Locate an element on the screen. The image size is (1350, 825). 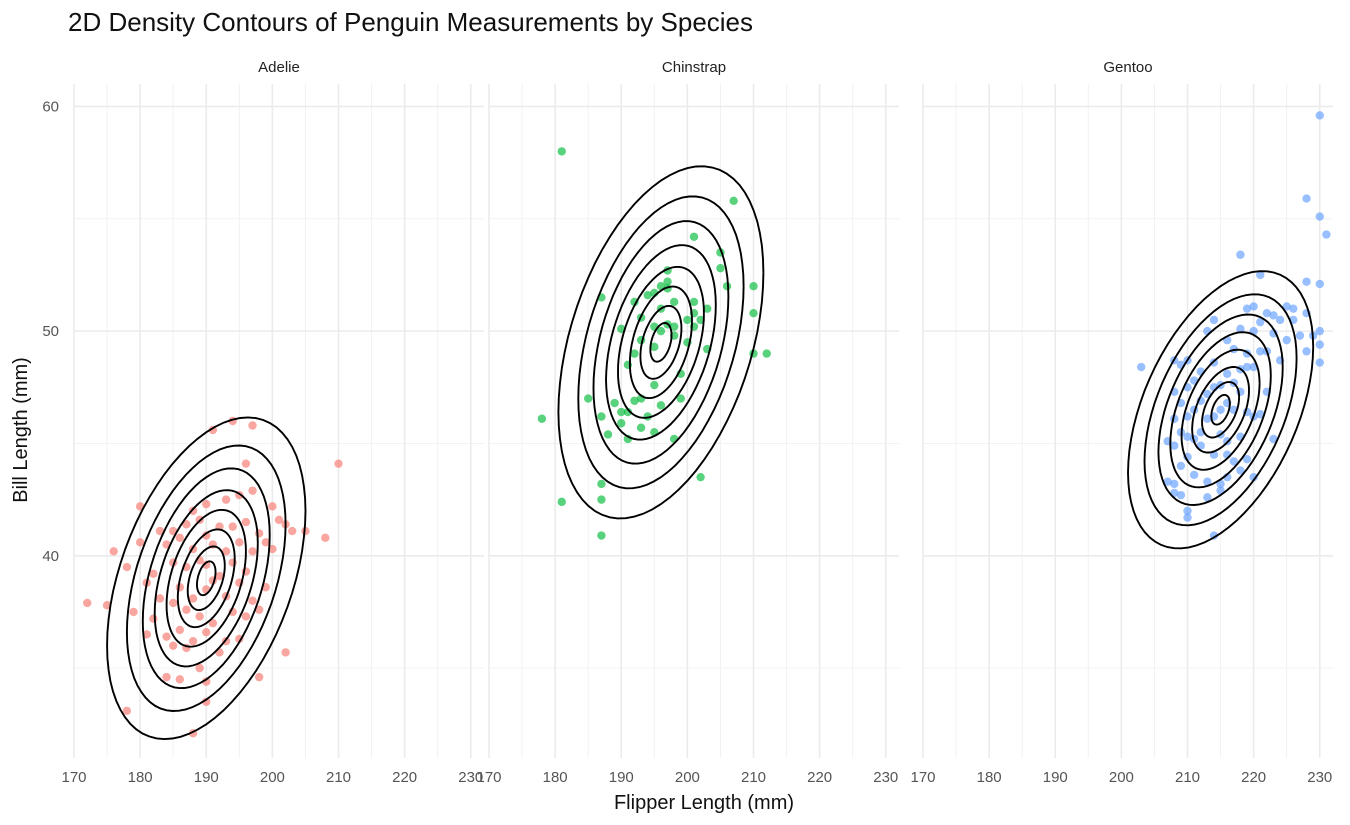
y-tick-label: 50 is located at coordinates (50, 331).